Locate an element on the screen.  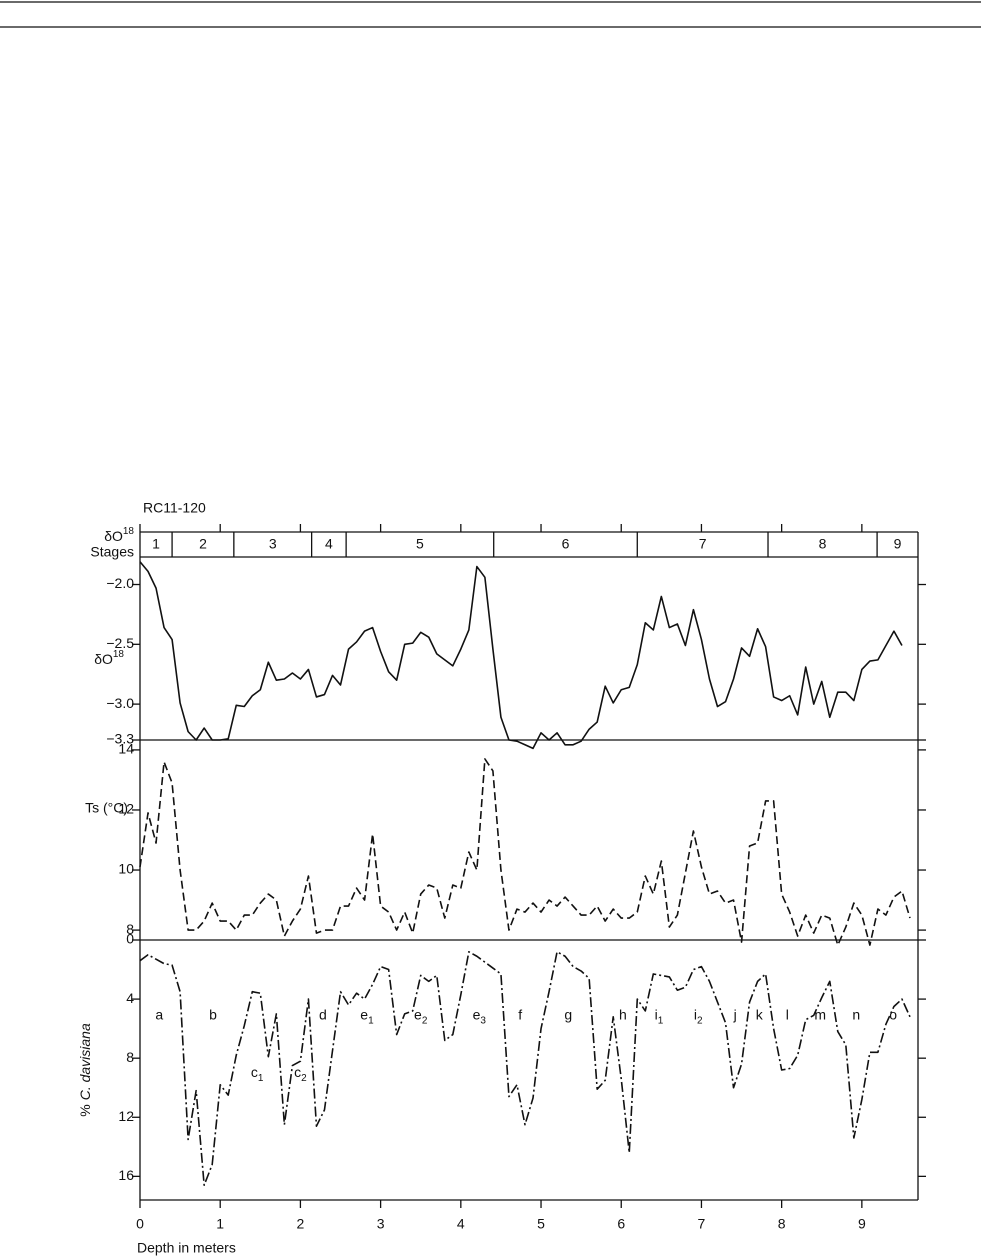
y-axis-label-text: δO is located at coordinates (103, 659).